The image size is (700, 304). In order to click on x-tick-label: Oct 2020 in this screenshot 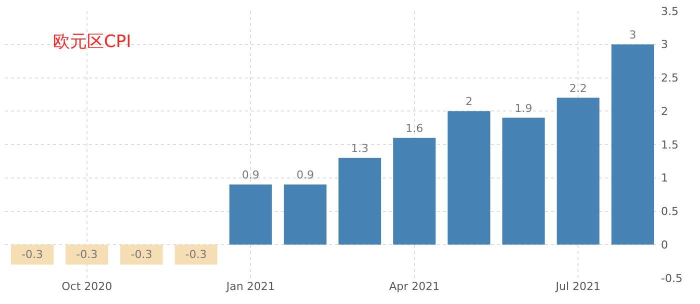, I will do `click(87, 286)`.